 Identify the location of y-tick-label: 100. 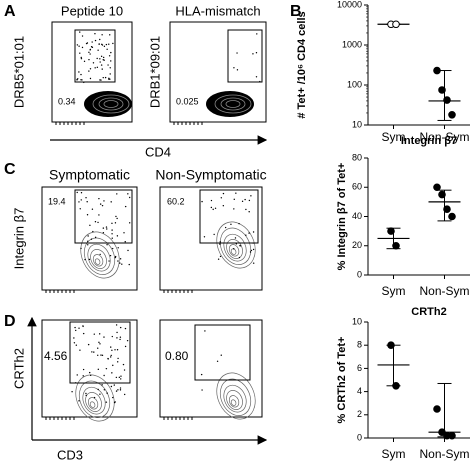
(354, 84).